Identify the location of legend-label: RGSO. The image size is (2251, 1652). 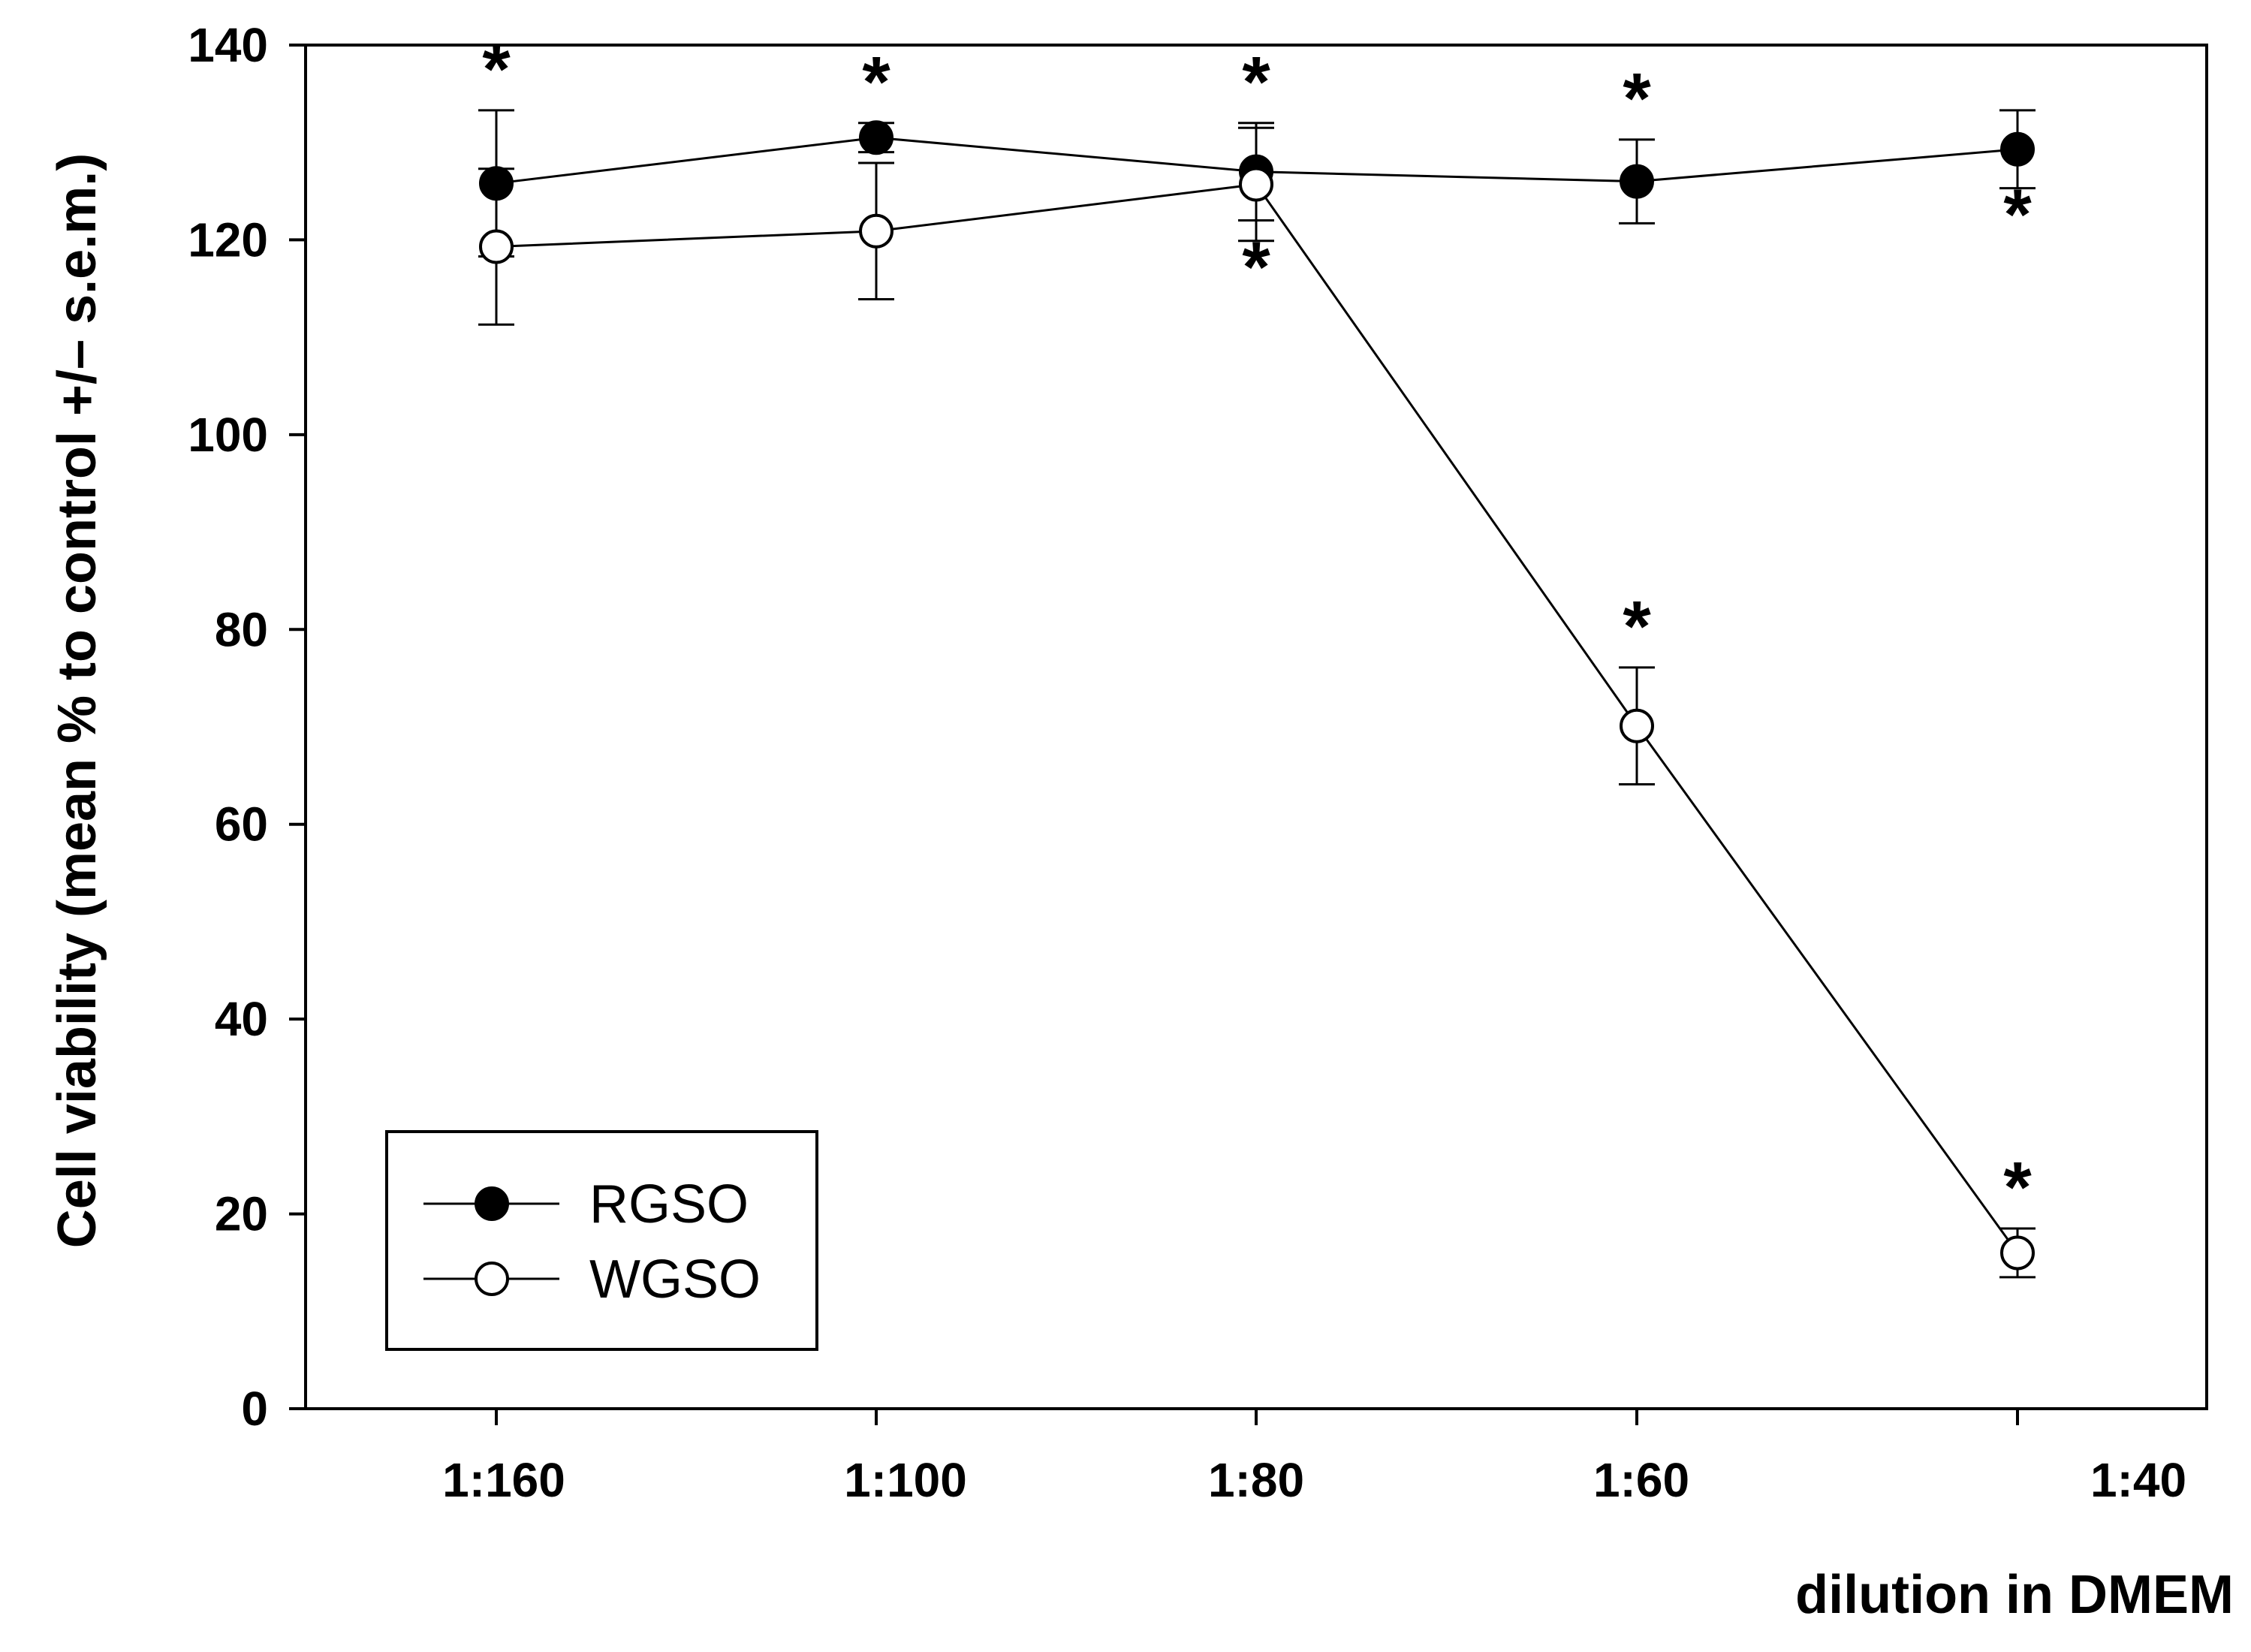
(669, 1204).